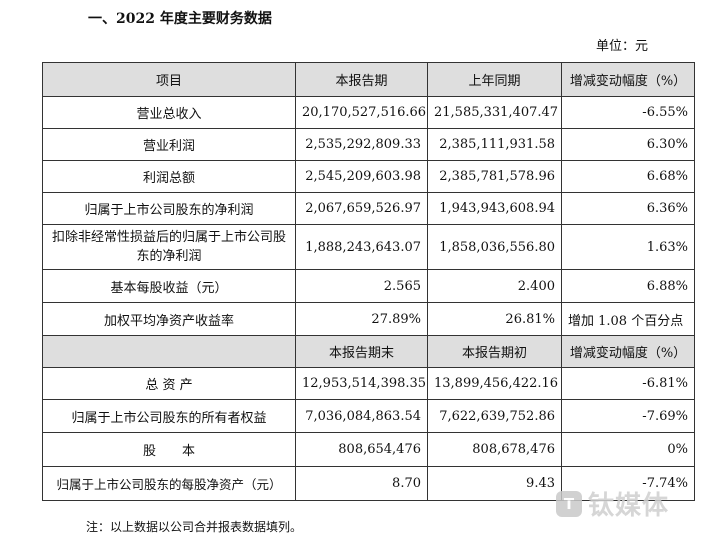 The image size is (702, 542). I want to click on row-change: -7.74%, so click(628, 483).